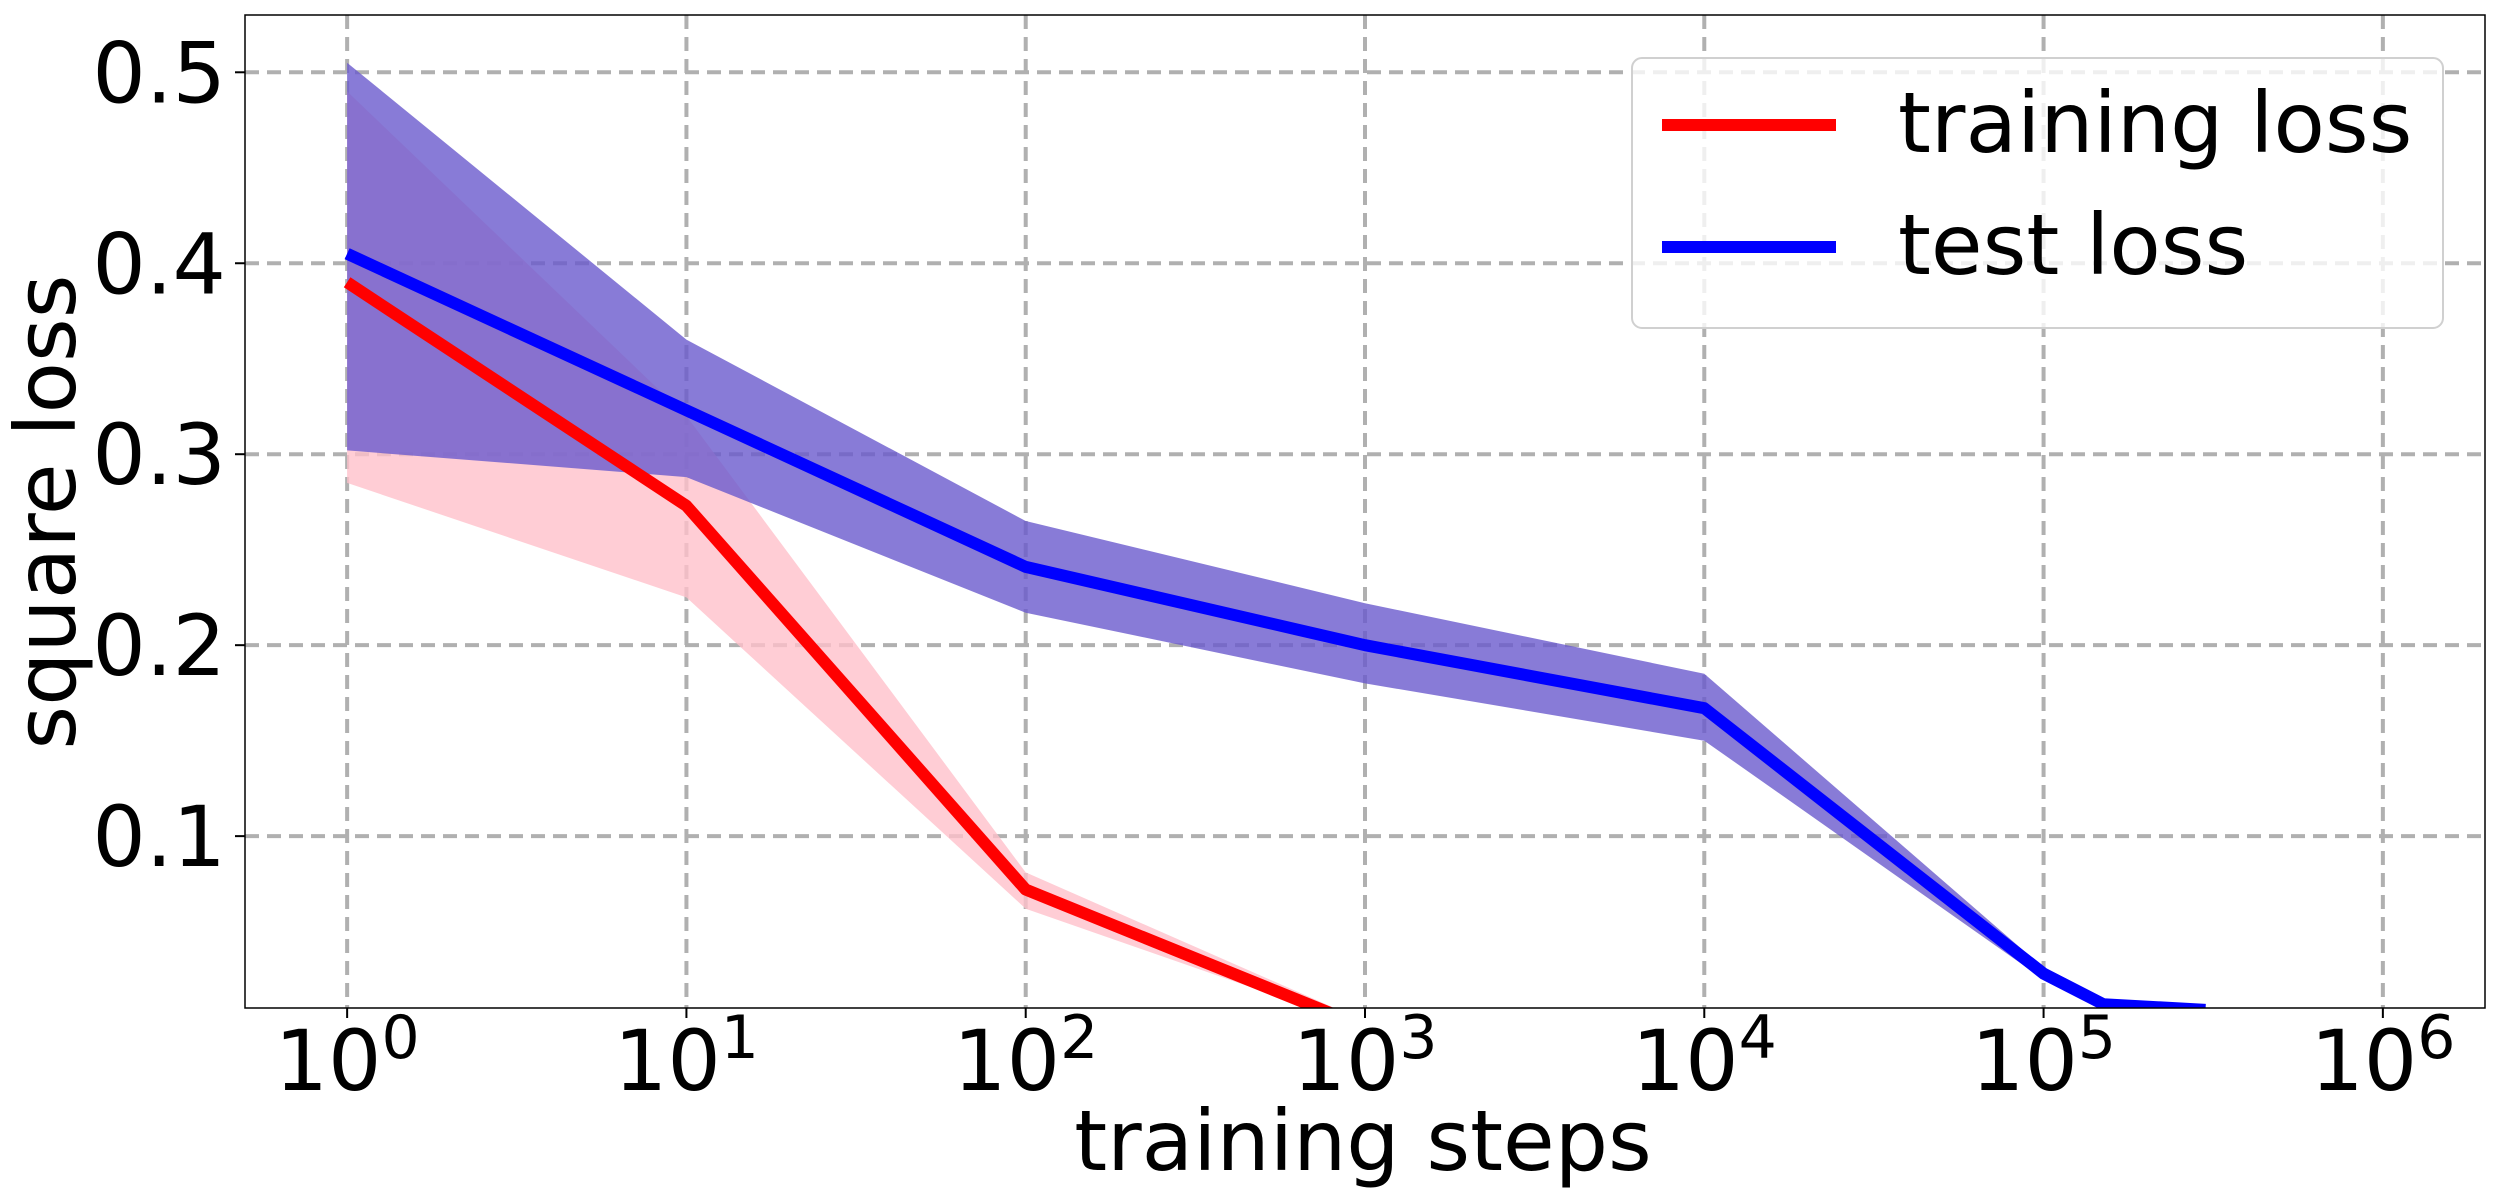 This screenshot has width=2500, height=1200. Describe the element at coordinates (1363, 1141) in the screenshot. I see `x-axis-title: training steps` at that location.